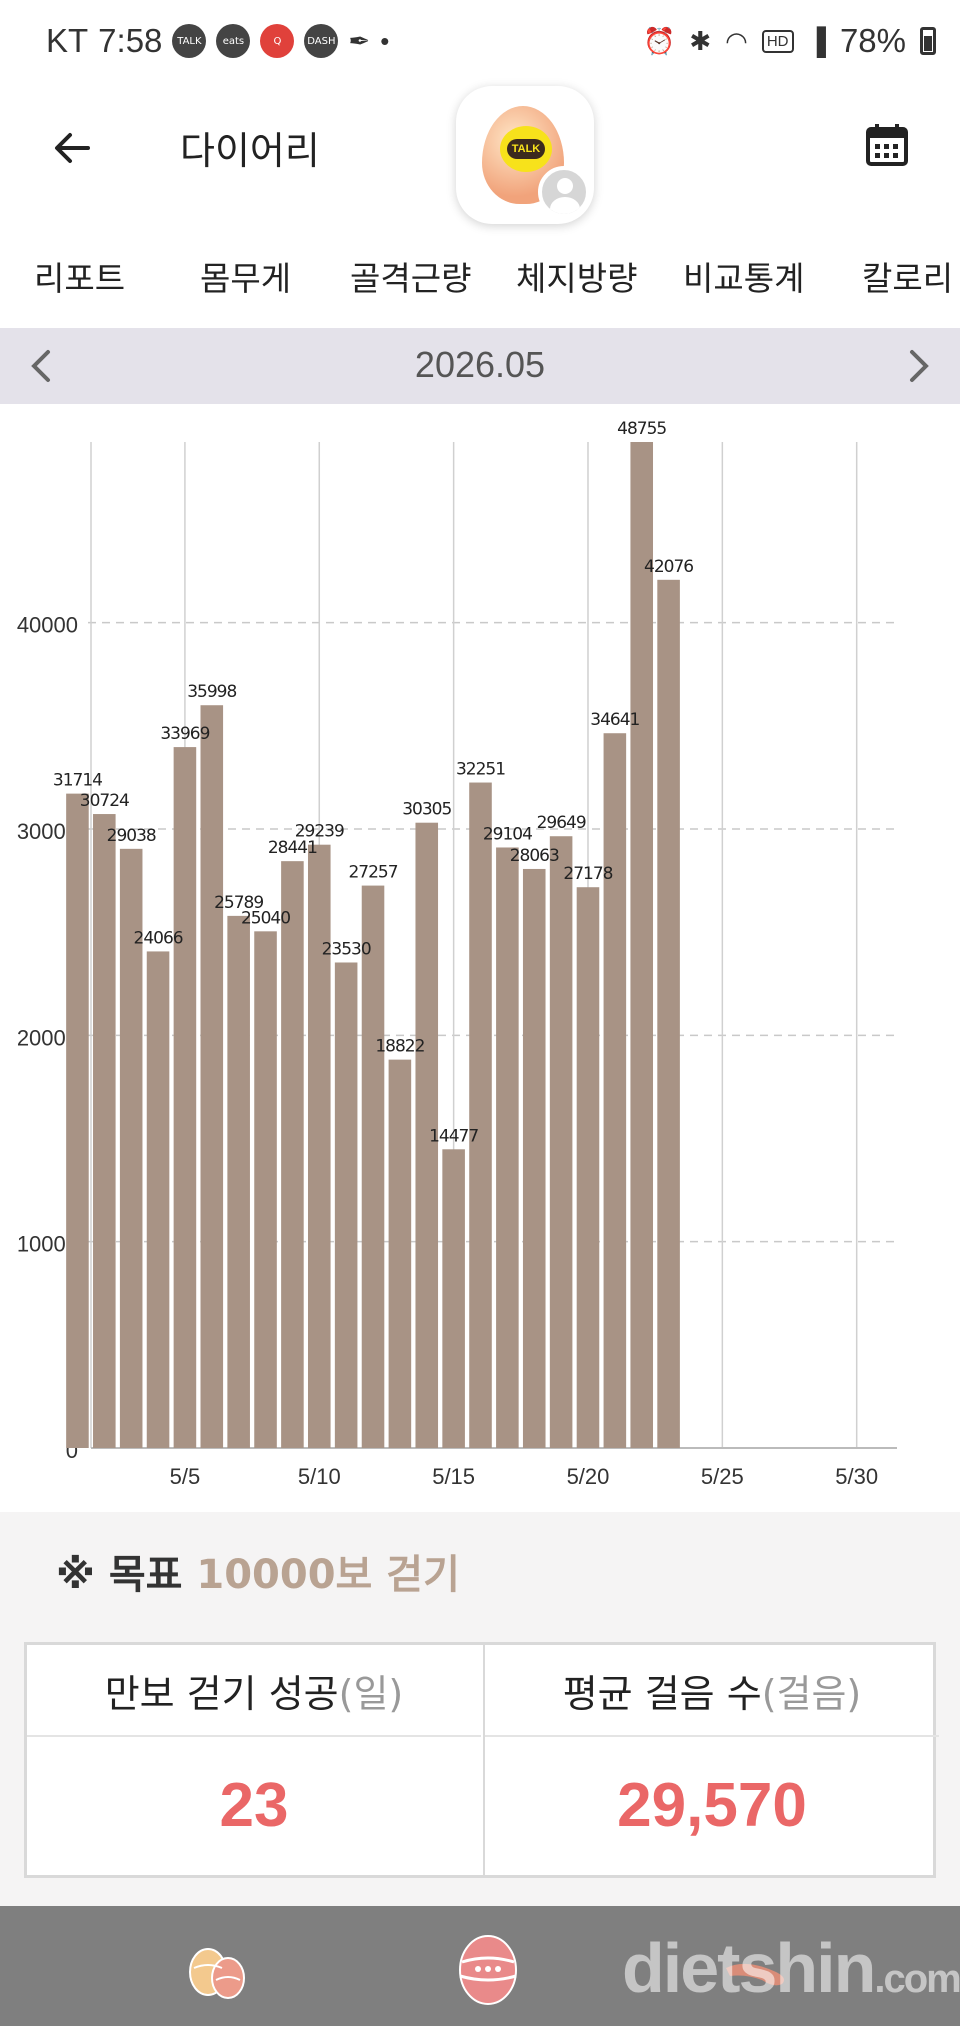 Image resolution: width=960 pixels, height=2026 pixels. Describe the element at coordinates (254, 1691) in the screenshot. I see `success-days-header: 만보 걷기 성공 (일)` at that location.